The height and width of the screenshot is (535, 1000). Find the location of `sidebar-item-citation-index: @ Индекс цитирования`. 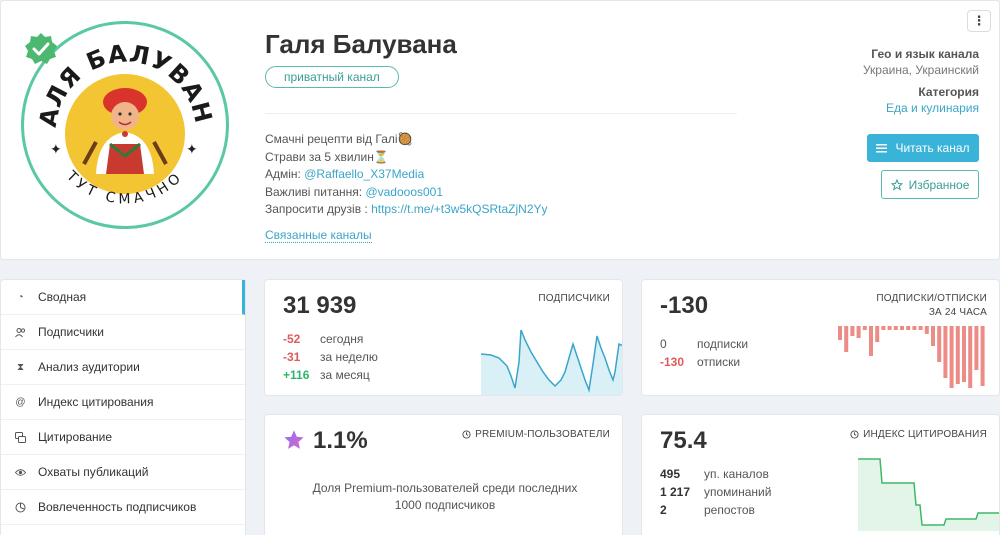

sidebar-item-citation-index: @ Индекс цитирования is located at coordinates (123, 402).